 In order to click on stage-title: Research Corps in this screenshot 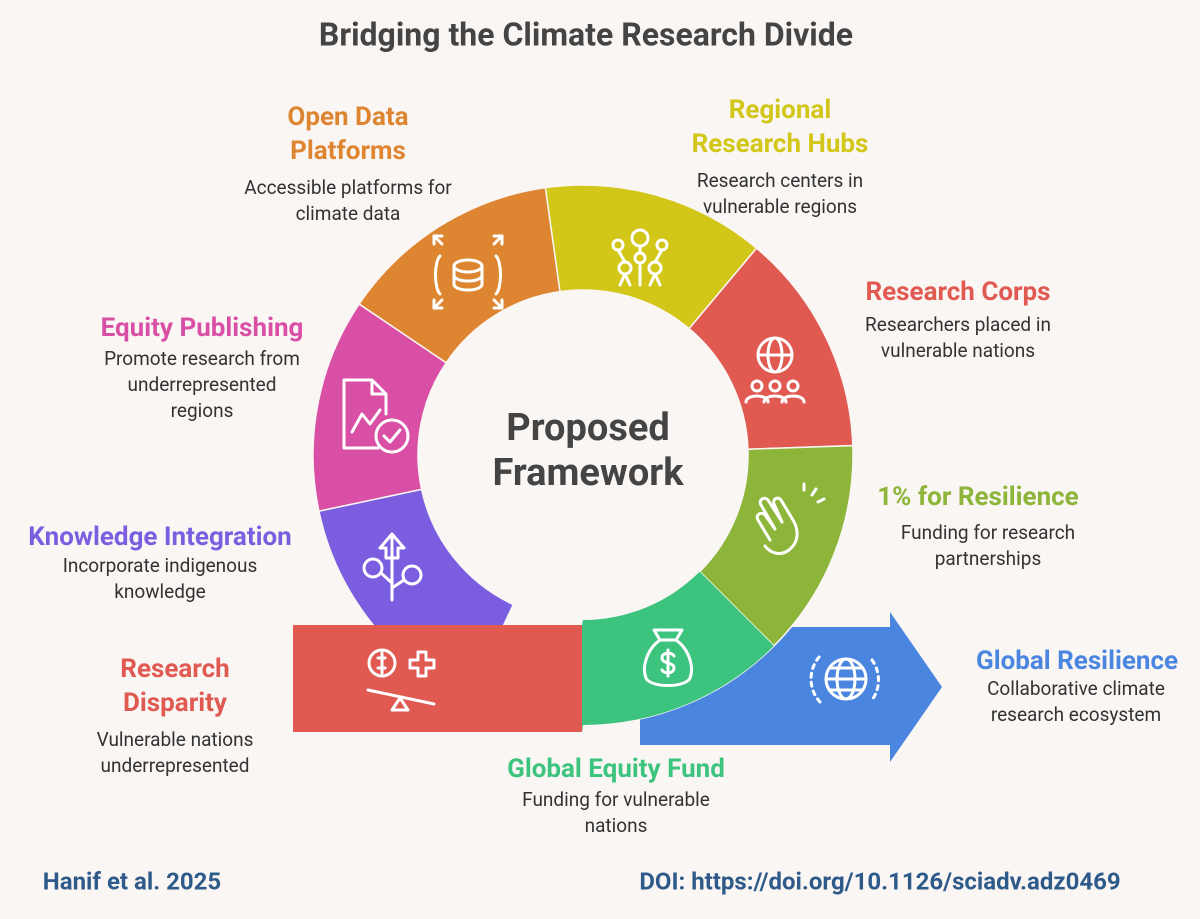, I will do `click(957, 292)`.